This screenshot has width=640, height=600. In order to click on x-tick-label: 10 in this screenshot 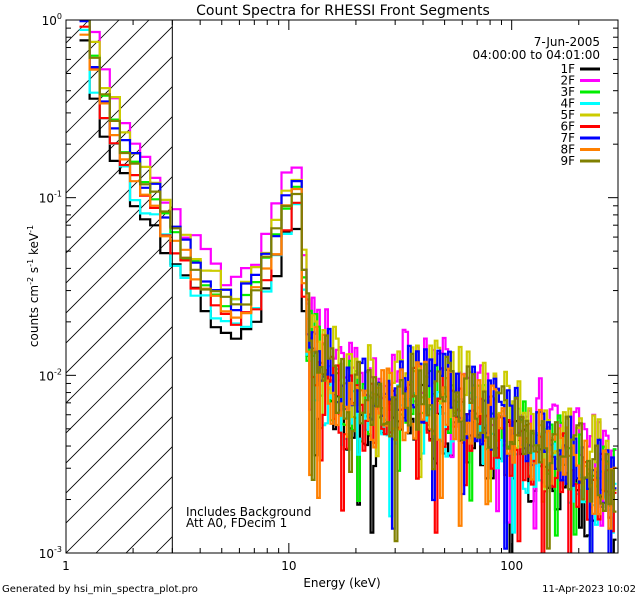, I will do `click(288, 566)`.